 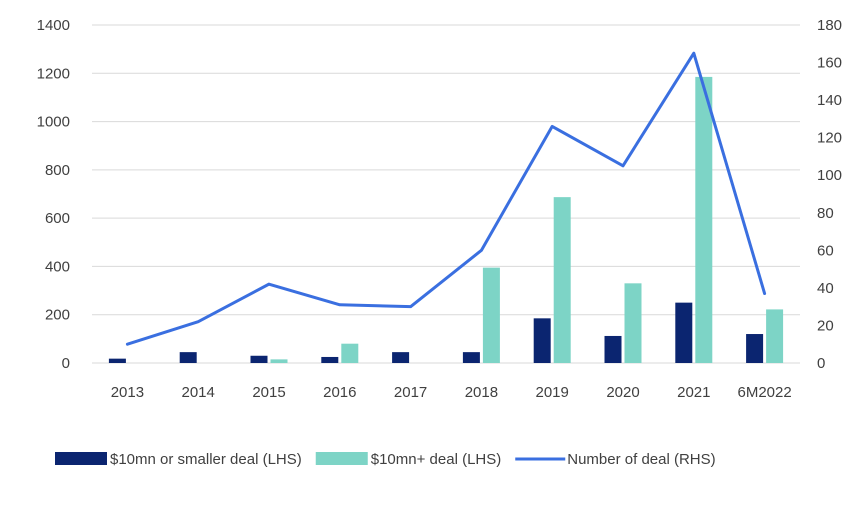 What do you see at coordinates (66, 363) in the screenshot?
I see `left-tick-label: 0` at bounding box center [66, 363].